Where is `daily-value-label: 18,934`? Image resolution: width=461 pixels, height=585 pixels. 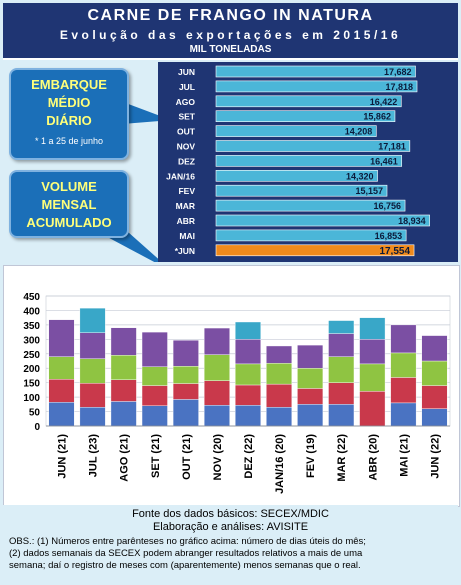 daily-value-label: 18,934 is located at coordinates (412, 221).